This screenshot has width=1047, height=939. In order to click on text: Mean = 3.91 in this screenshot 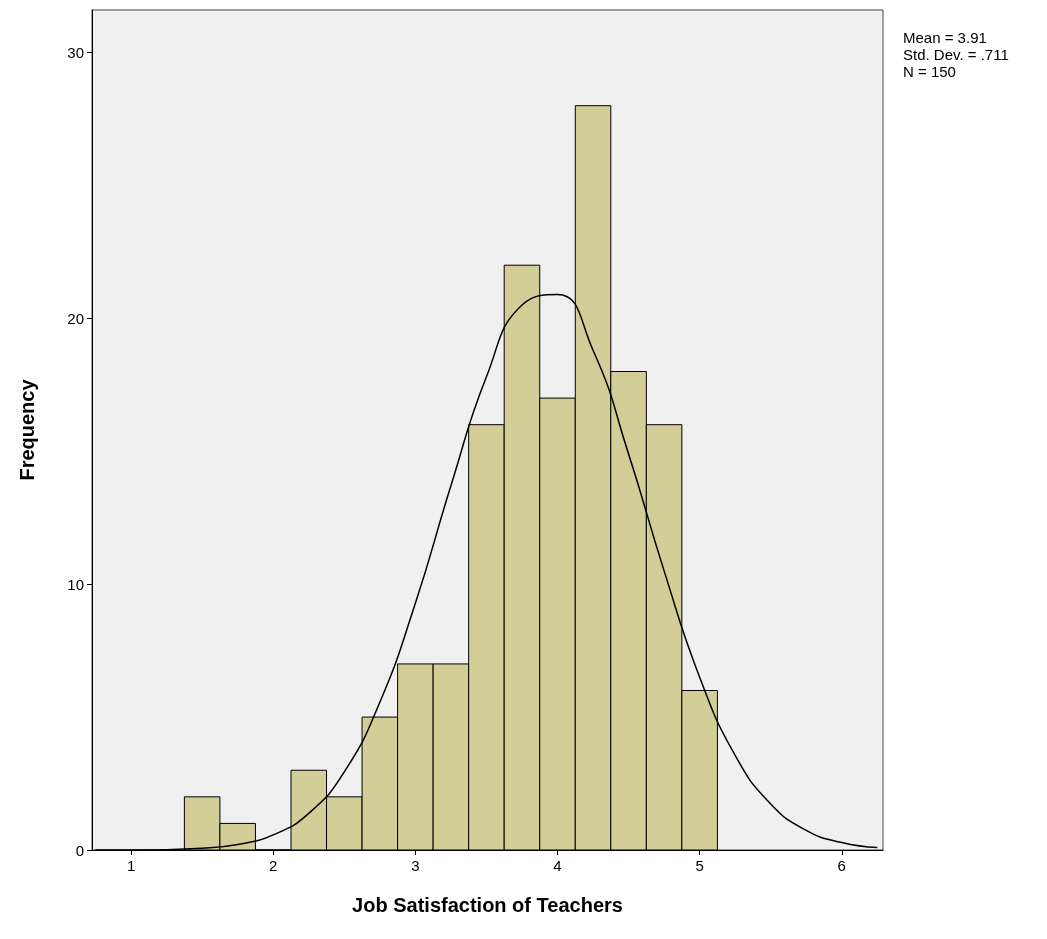, I will do `click(945, 37)`.